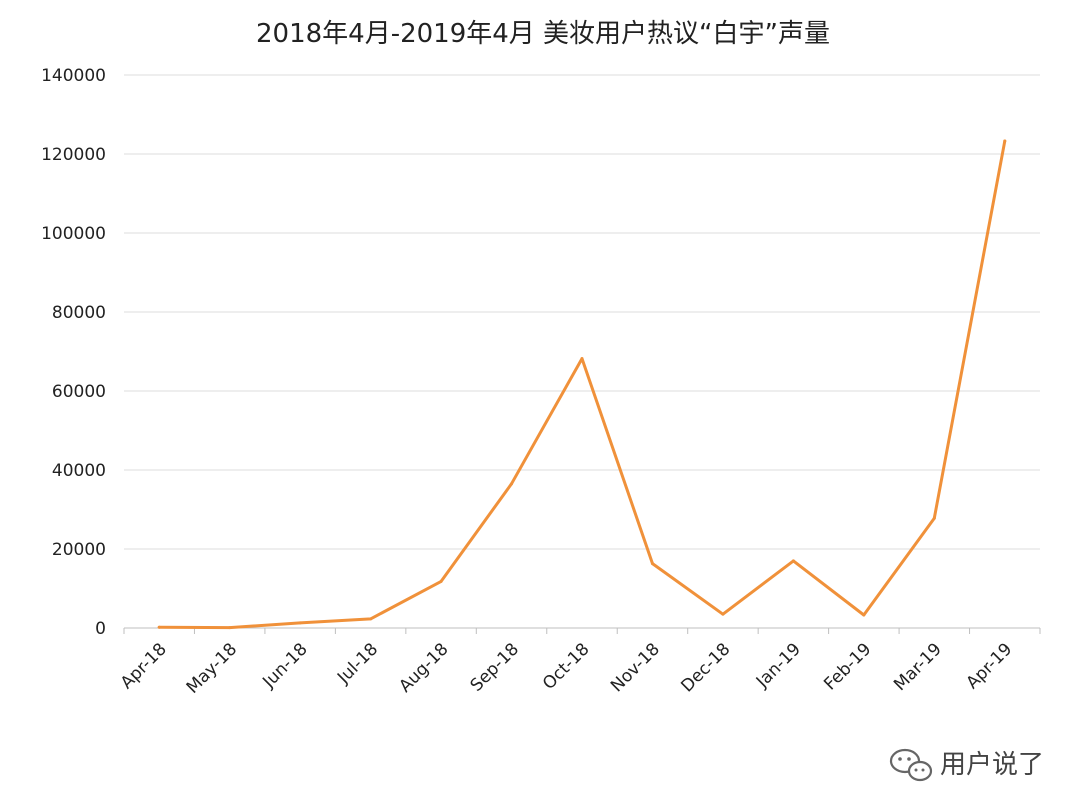 The width and height of the screenshot is (1080, 810). Describe the element at coordinates (73, 155) in the screenshot. I see `y-tick-label: 120000` at that location.